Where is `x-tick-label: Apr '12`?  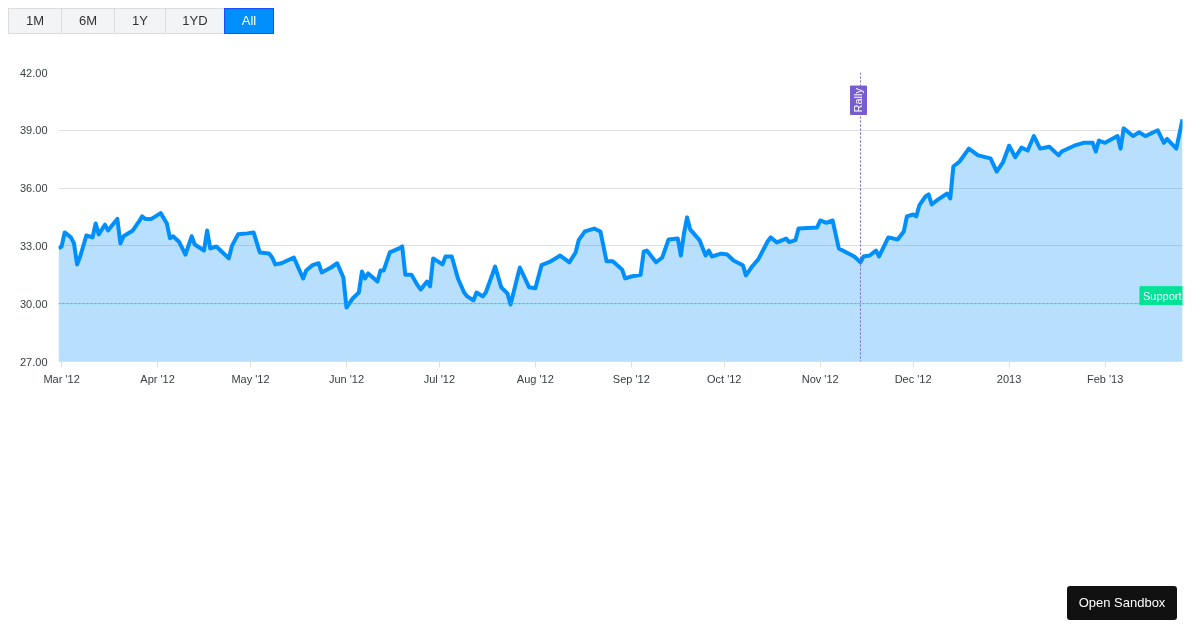 x-tick-label: Apr '12 is located at coordinates (157, 378).